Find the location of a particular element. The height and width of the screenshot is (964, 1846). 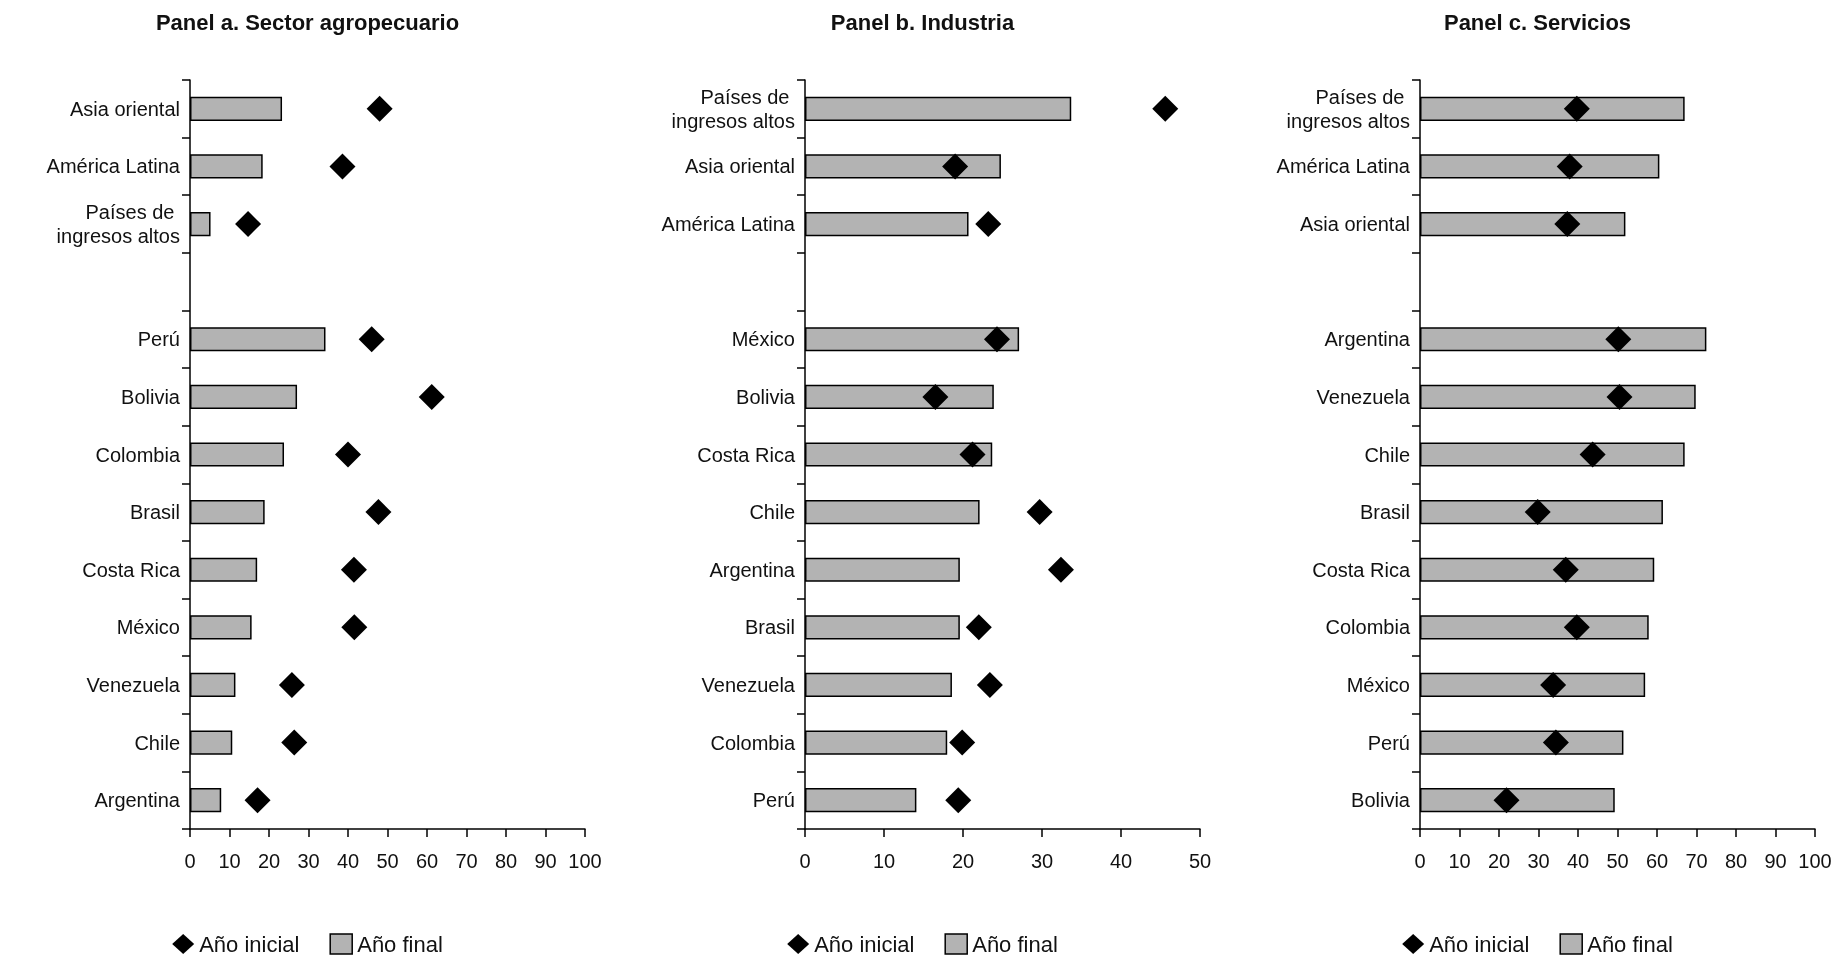

chart-title: Panel c. Servicios is located at coordinates (1537, 22).